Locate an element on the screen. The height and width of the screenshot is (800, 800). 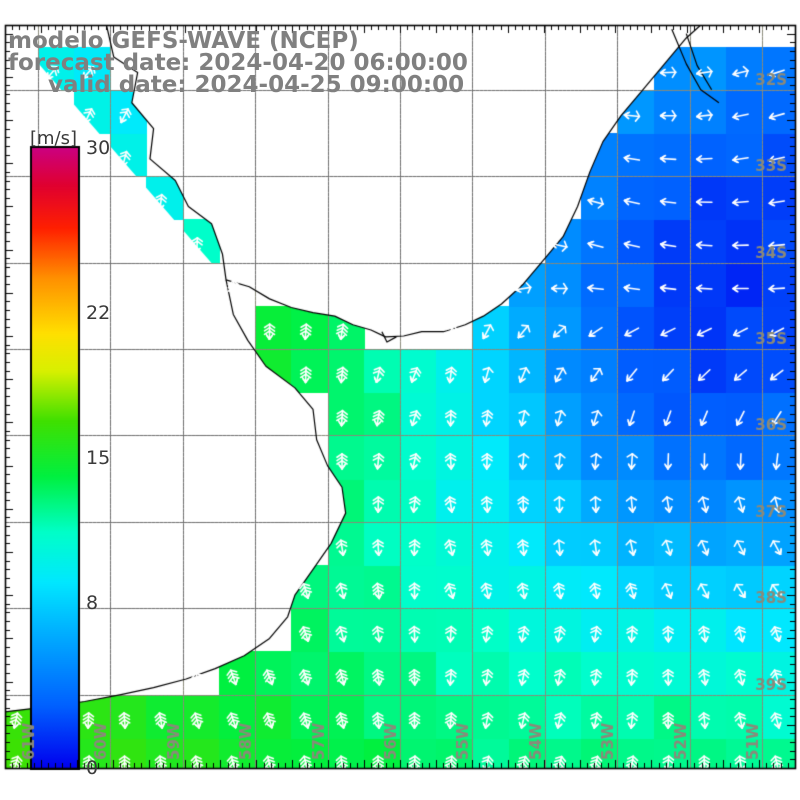
model-title: modelo GEFS-WAVE (NCEP) is located at coordinates (183, 41).